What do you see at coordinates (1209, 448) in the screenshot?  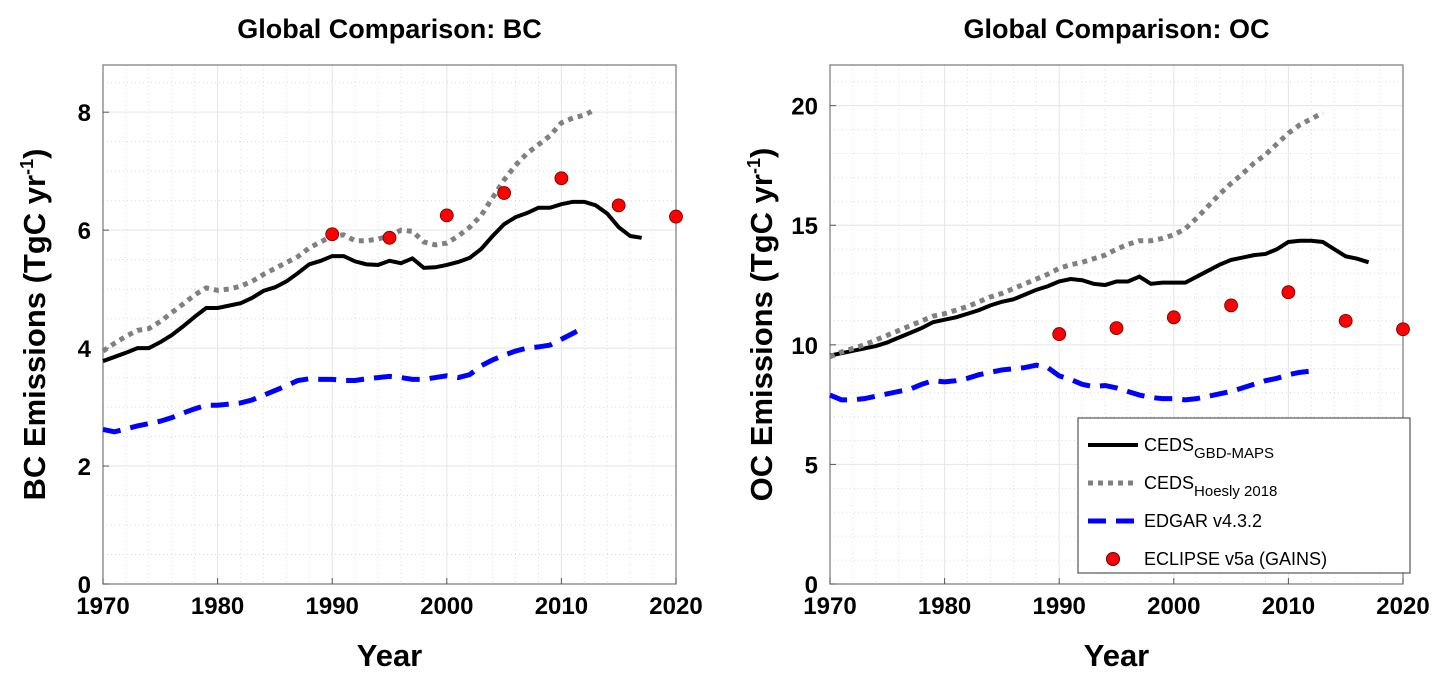 I see `legend-label: CEDSGBD-MAPS` at bounding box center [1209, 448].